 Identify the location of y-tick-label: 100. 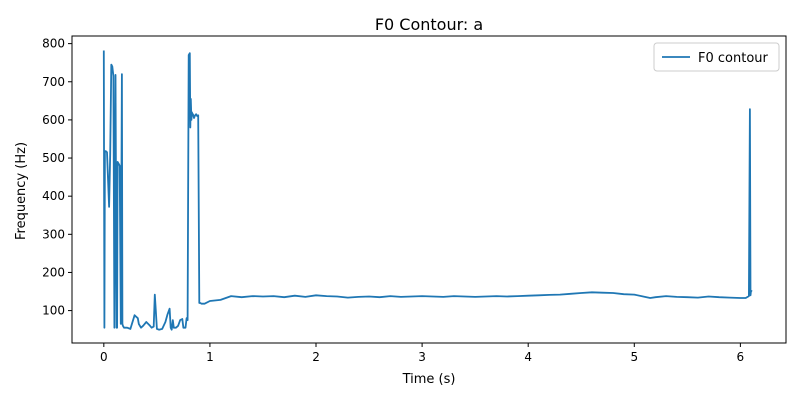
(53, 311).